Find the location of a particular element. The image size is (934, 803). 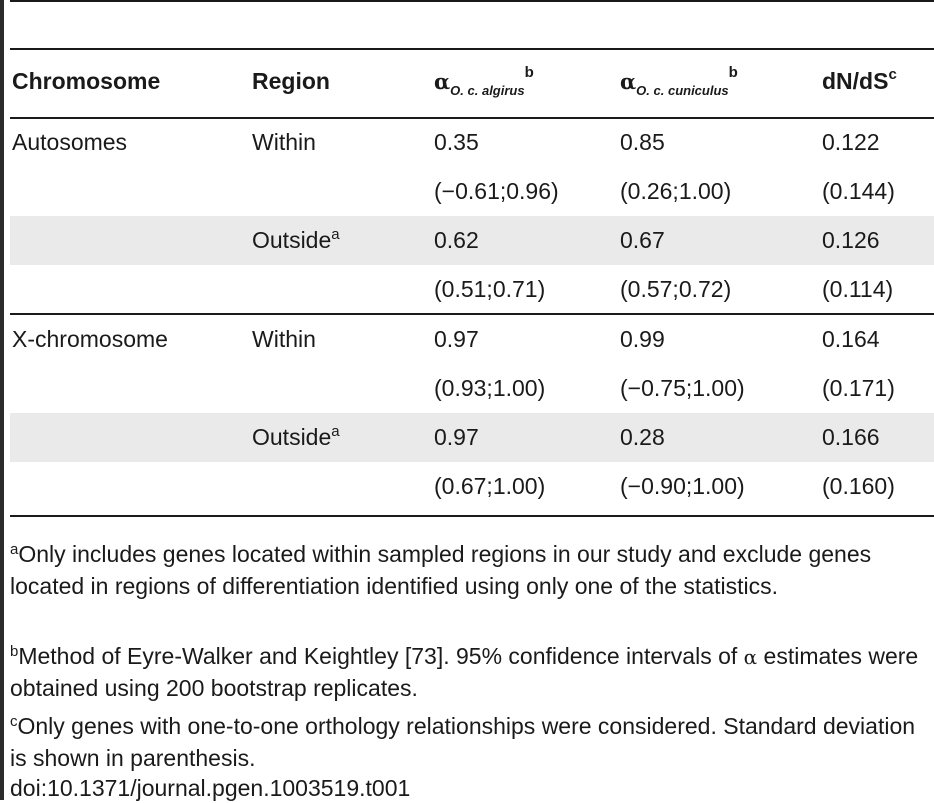

cell-alpha-cuniculus-text: 0.85 is located at coordinates (642, 142).